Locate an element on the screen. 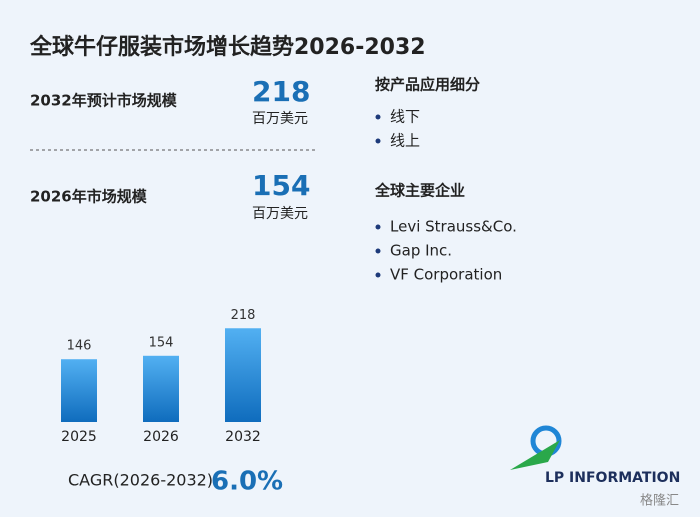 This screenshot has width=700, height=517. heading: 全球主要企业 is located at coordinates (419, 191).